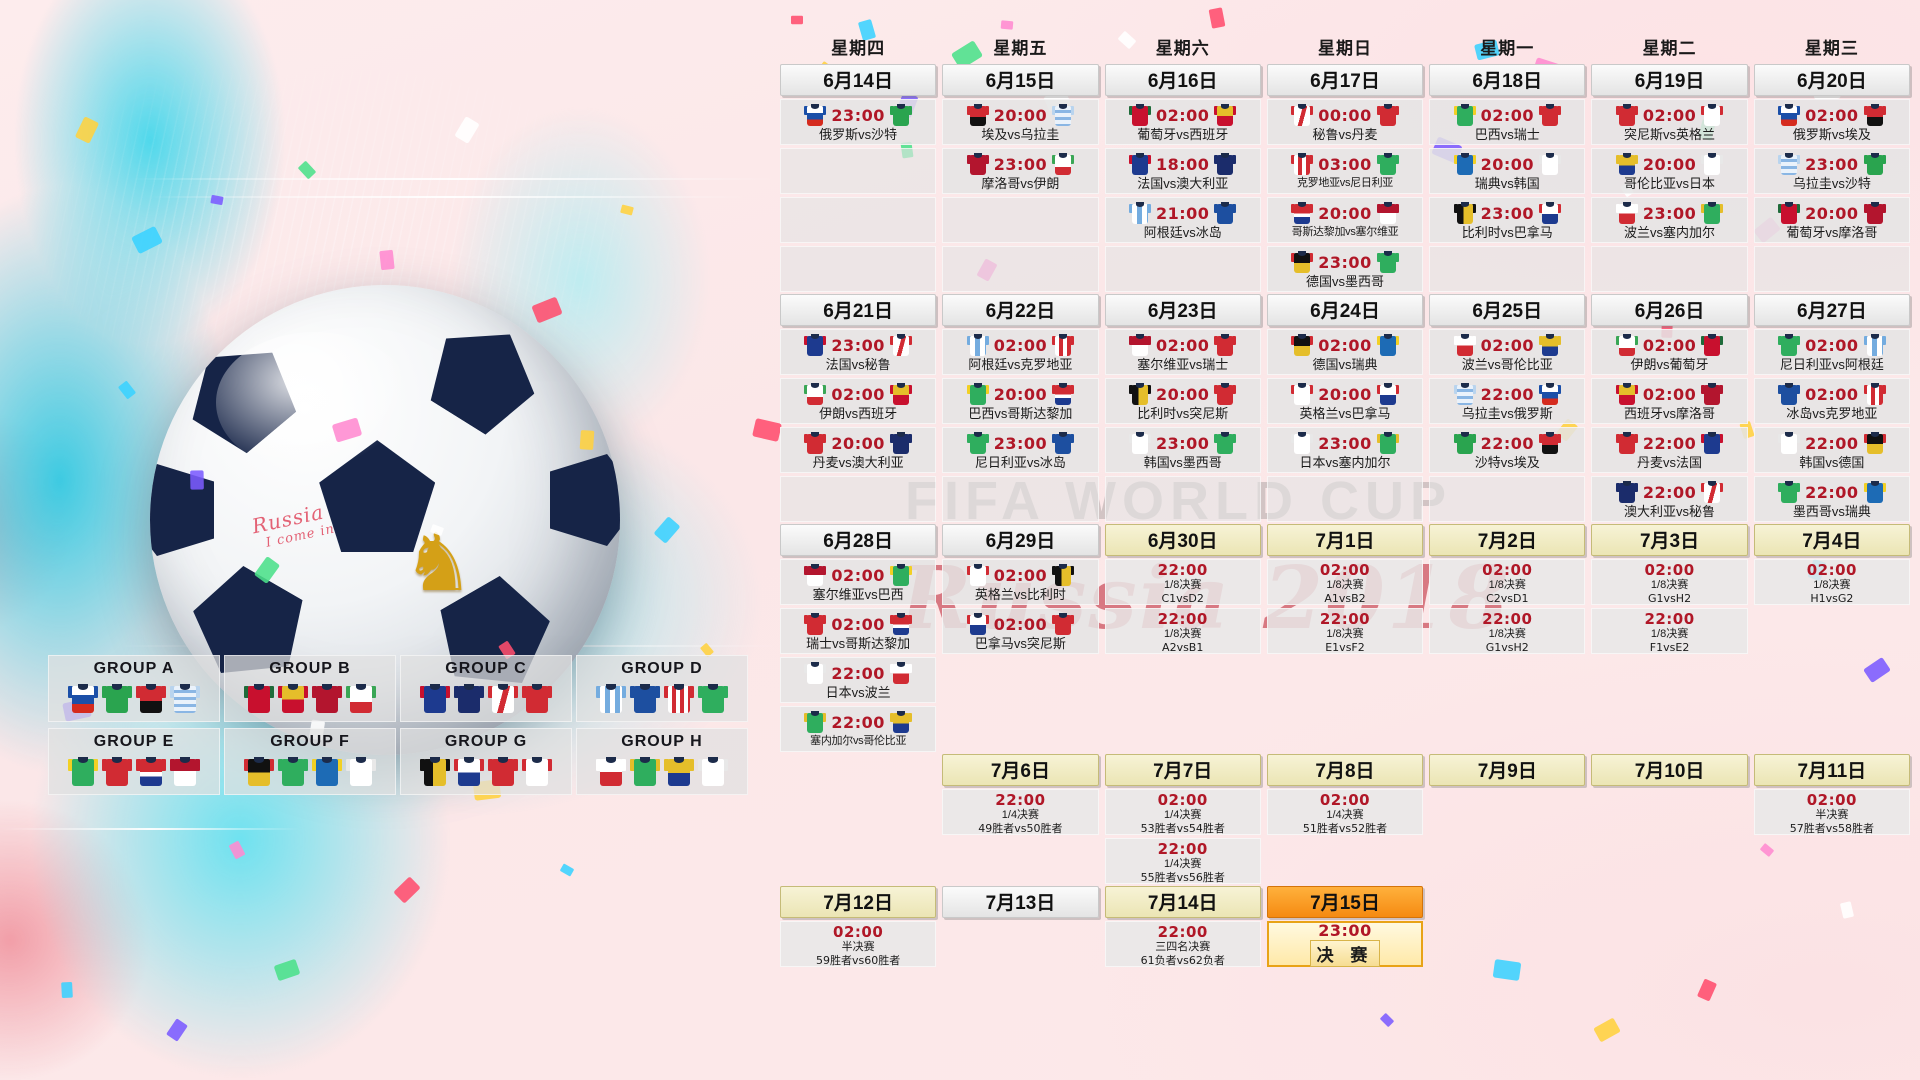  Describe the element at coordinates (1507, 310) in the screenshot. I see `date-header-6月25日: 6月25日` at that location.